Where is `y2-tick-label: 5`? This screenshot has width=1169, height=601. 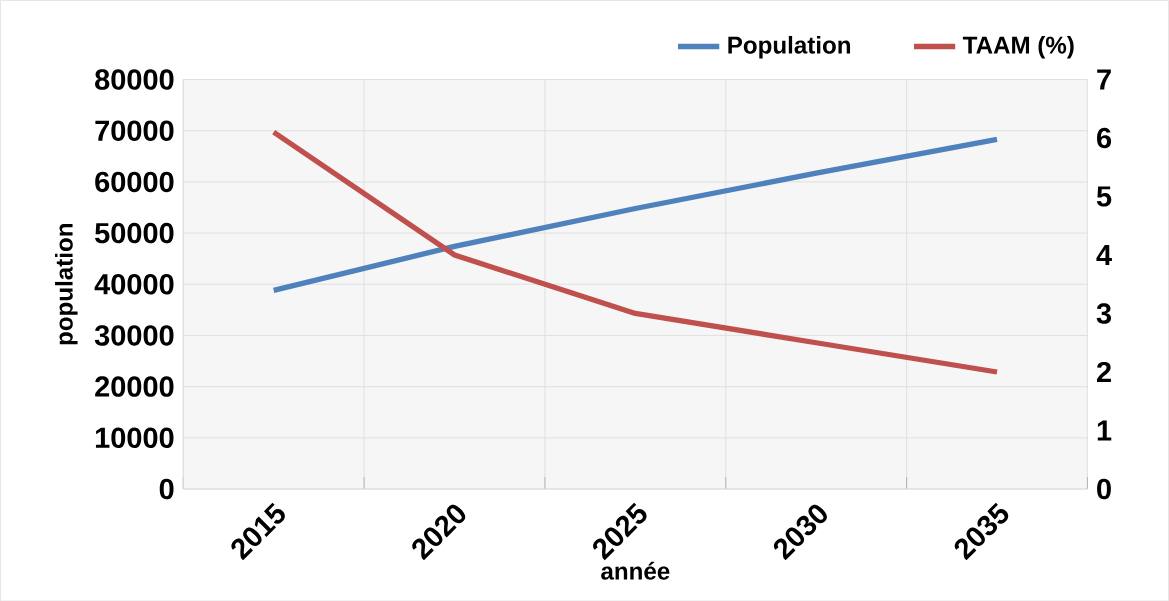
y2-tick-label: 5 is located at coordinates (1104, 196).